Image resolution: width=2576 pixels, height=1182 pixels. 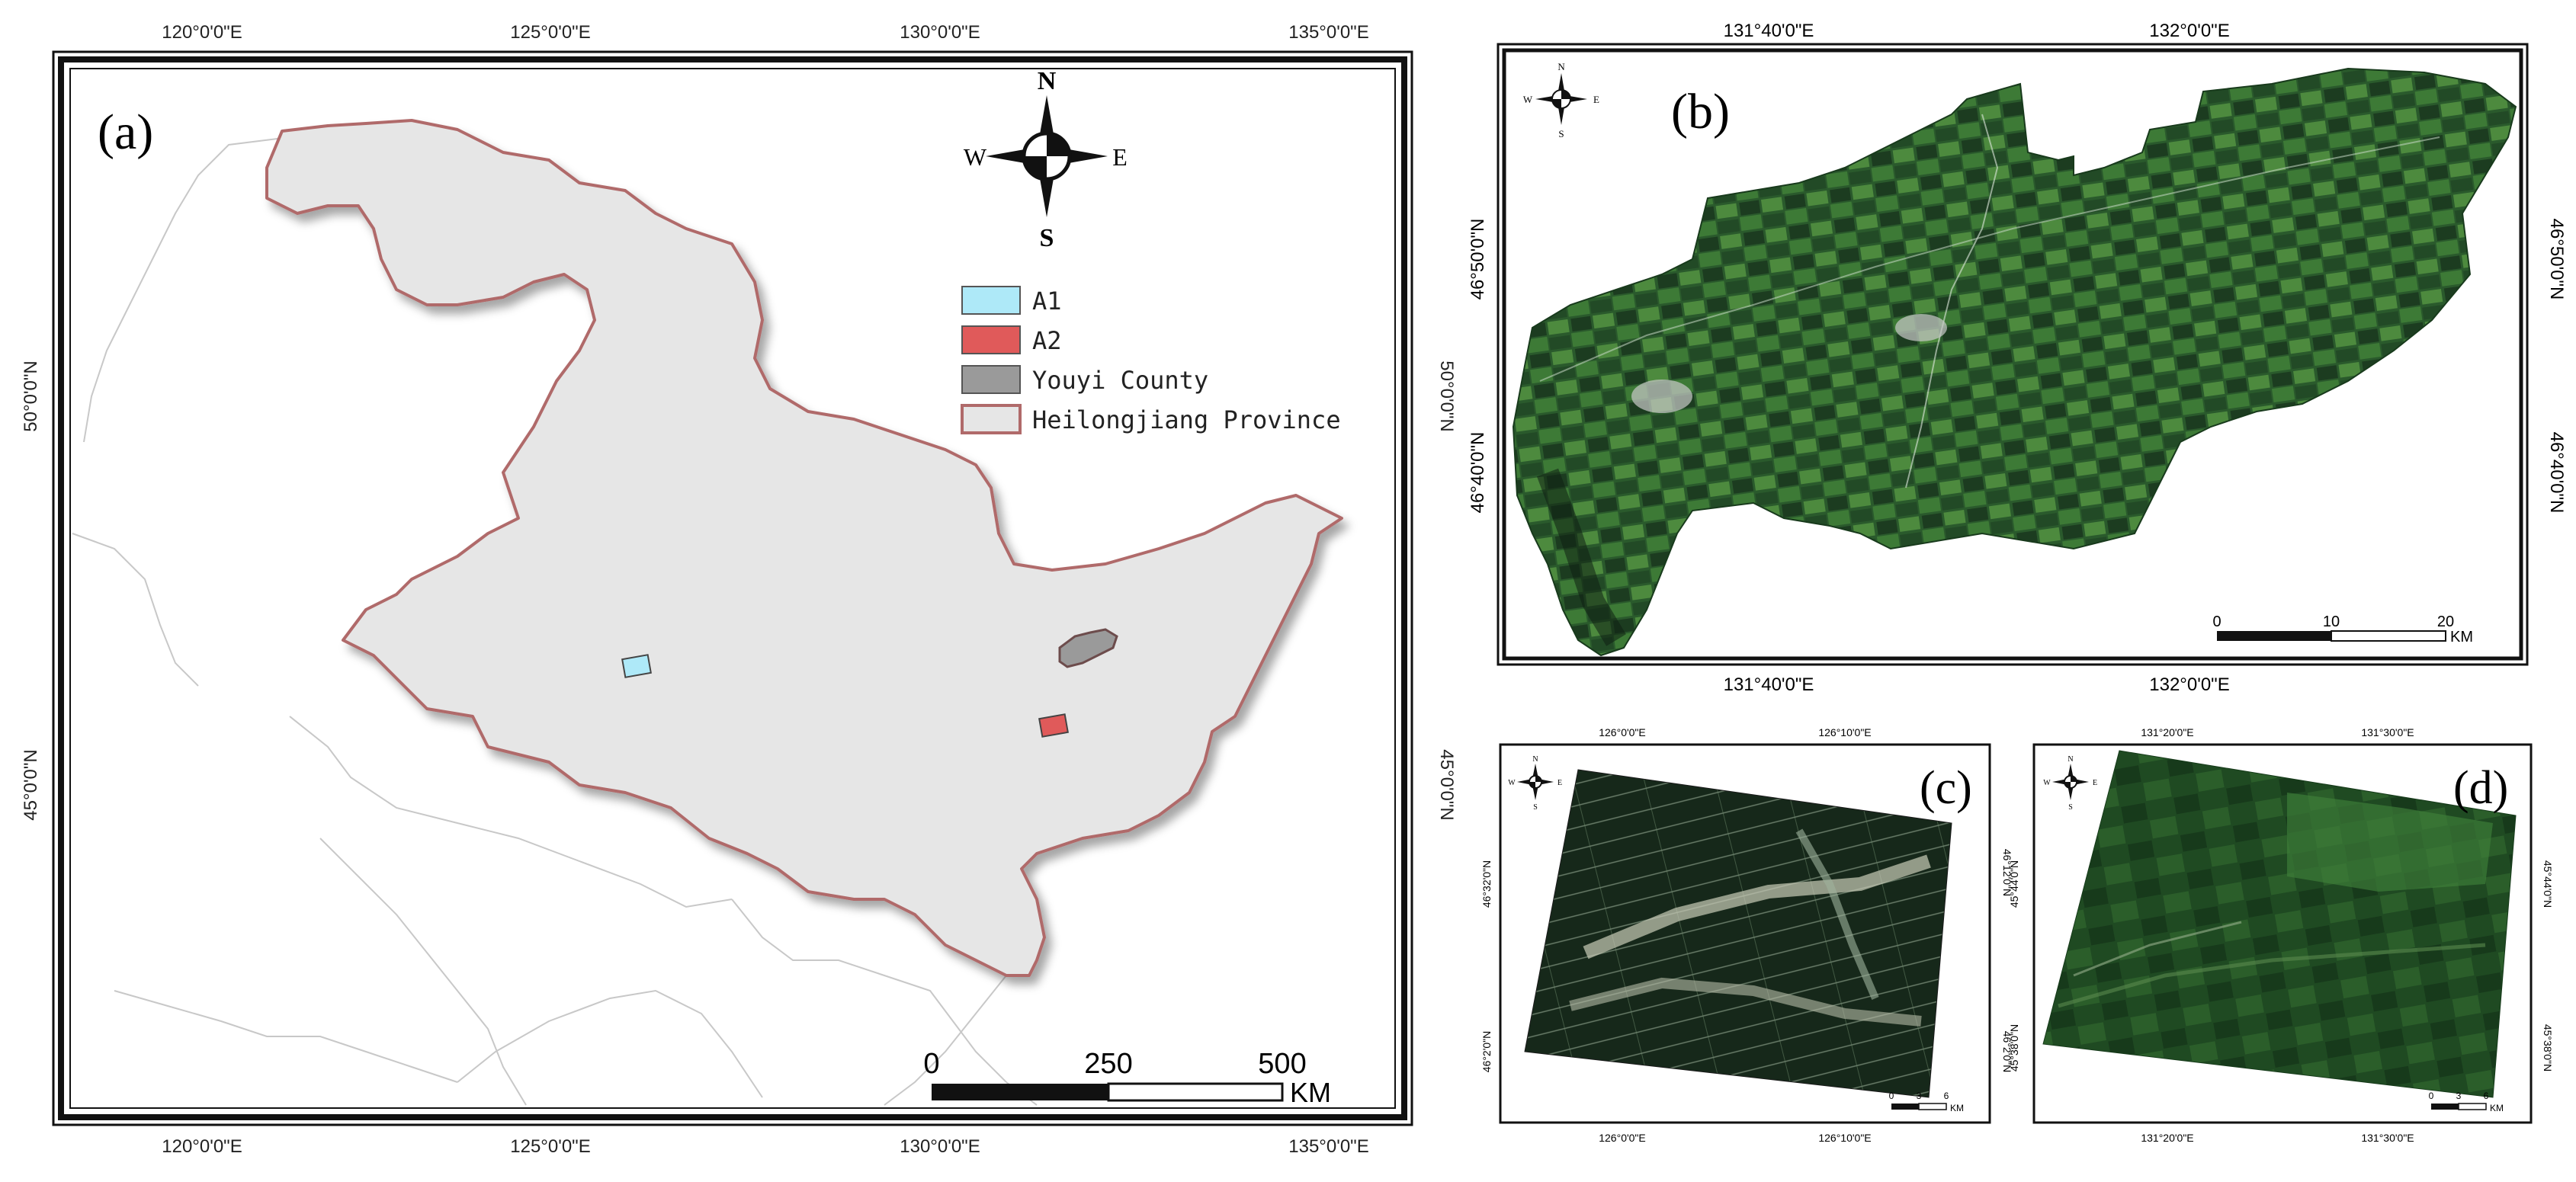 What do you see at coordinates (1926, 1102) in the screenshot?
I see `scale-bar-c: 0 3 6 KM` at bounding box center [1926, 1102].